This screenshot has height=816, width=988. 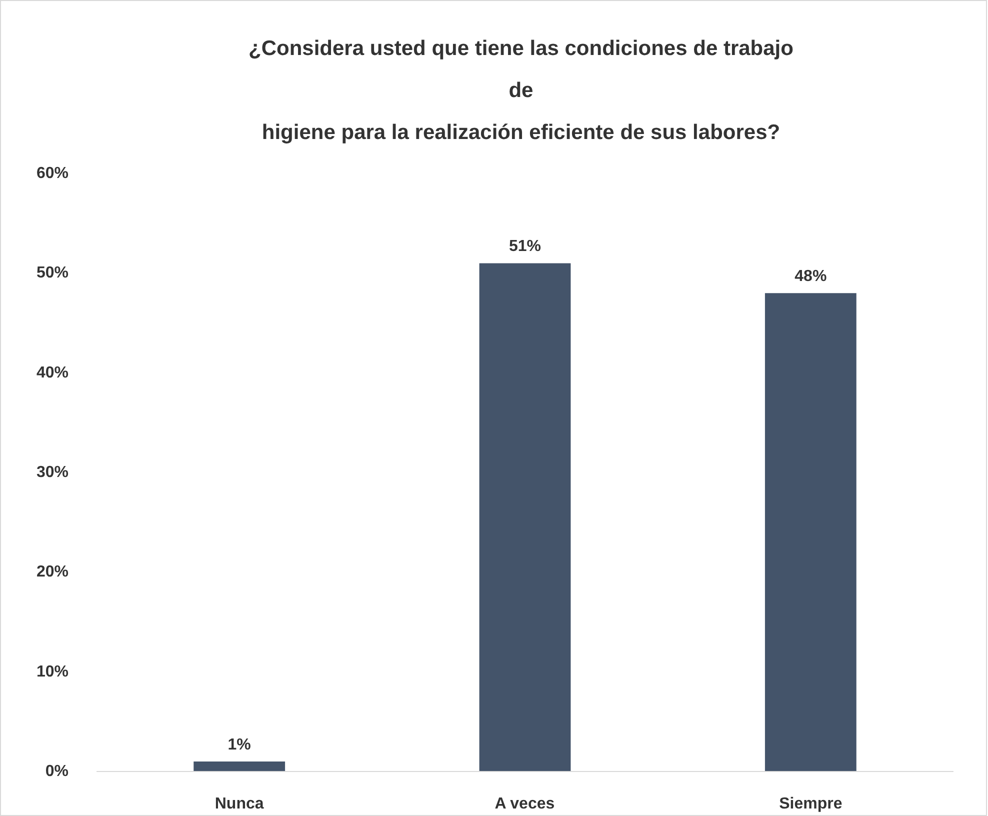 What do you see at coordinates (239, 745) in the screenshot?
I see `data-label: 1%` at bounding box center [239, 745].